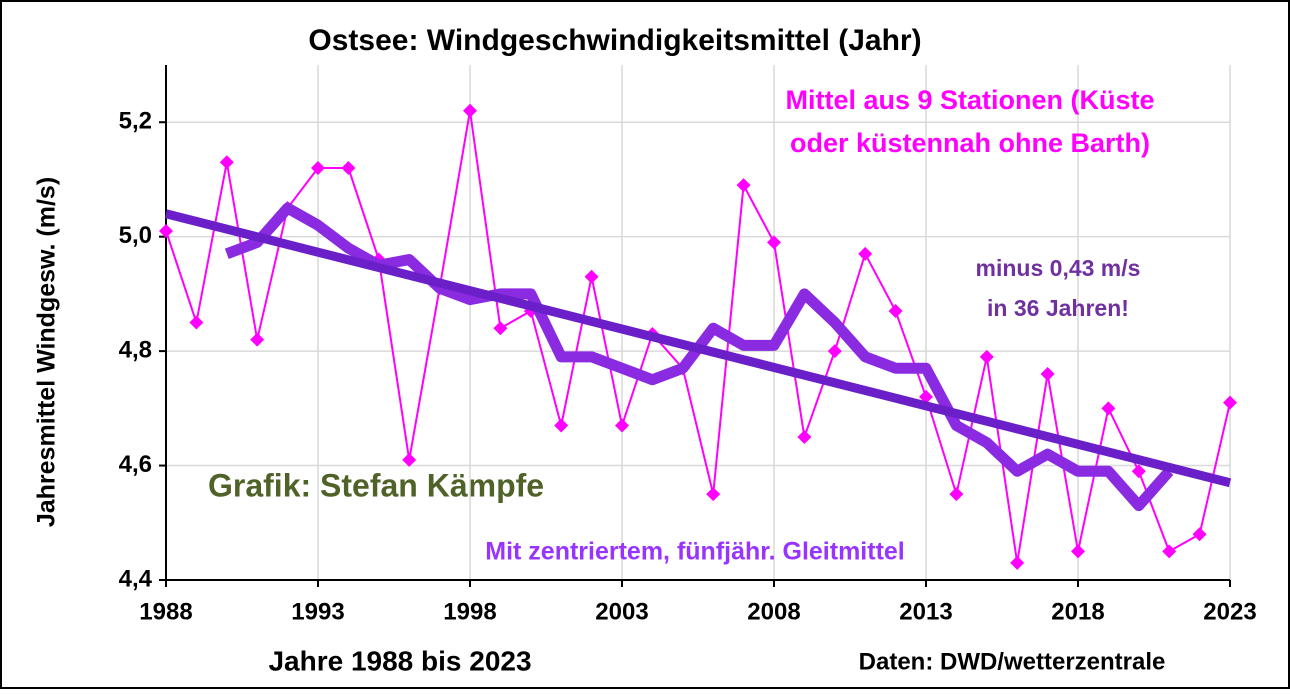 Image resolution: width=1290 pixels, height=694 pixels. I want to click on source: Daten: DWD/wetterzentrale, so click(1012, 661).